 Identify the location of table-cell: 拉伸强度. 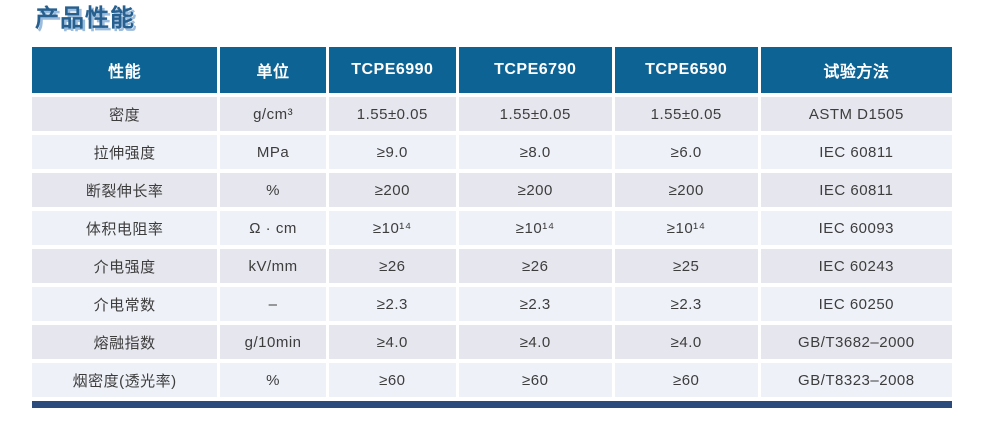
(125, 152).